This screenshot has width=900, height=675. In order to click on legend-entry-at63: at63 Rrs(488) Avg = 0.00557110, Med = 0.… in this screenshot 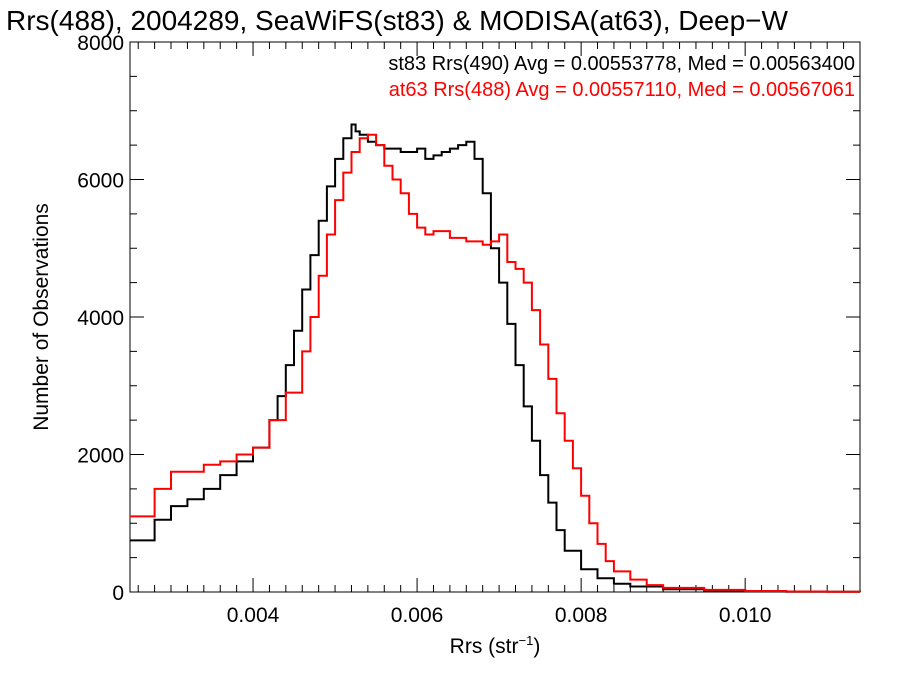, I will do `click(622, 90)`.